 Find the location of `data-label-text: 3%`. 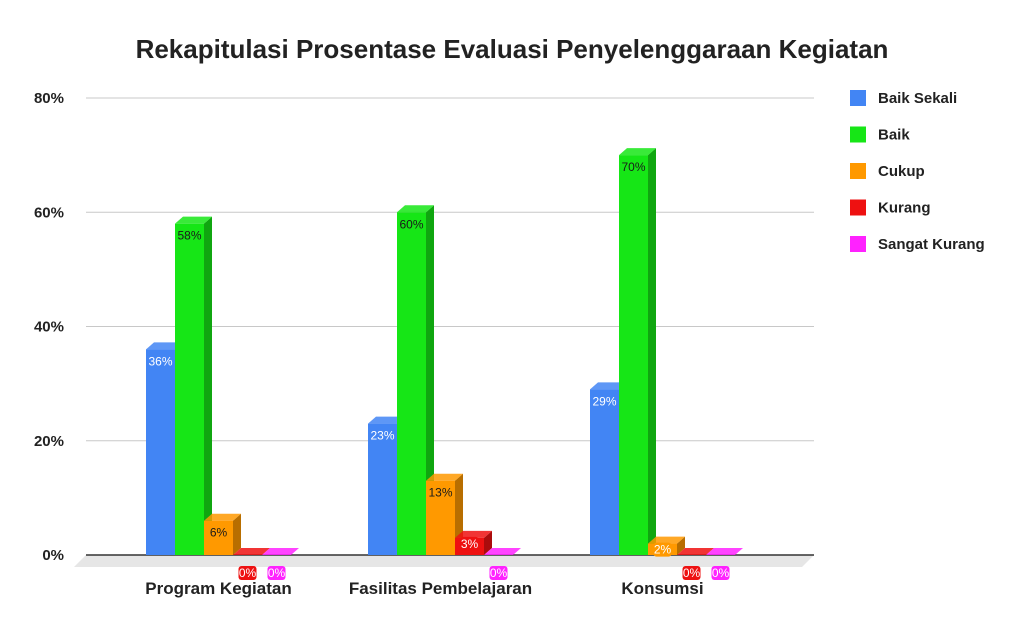

data-label-text: 3% is located at coordinates (470, 544).